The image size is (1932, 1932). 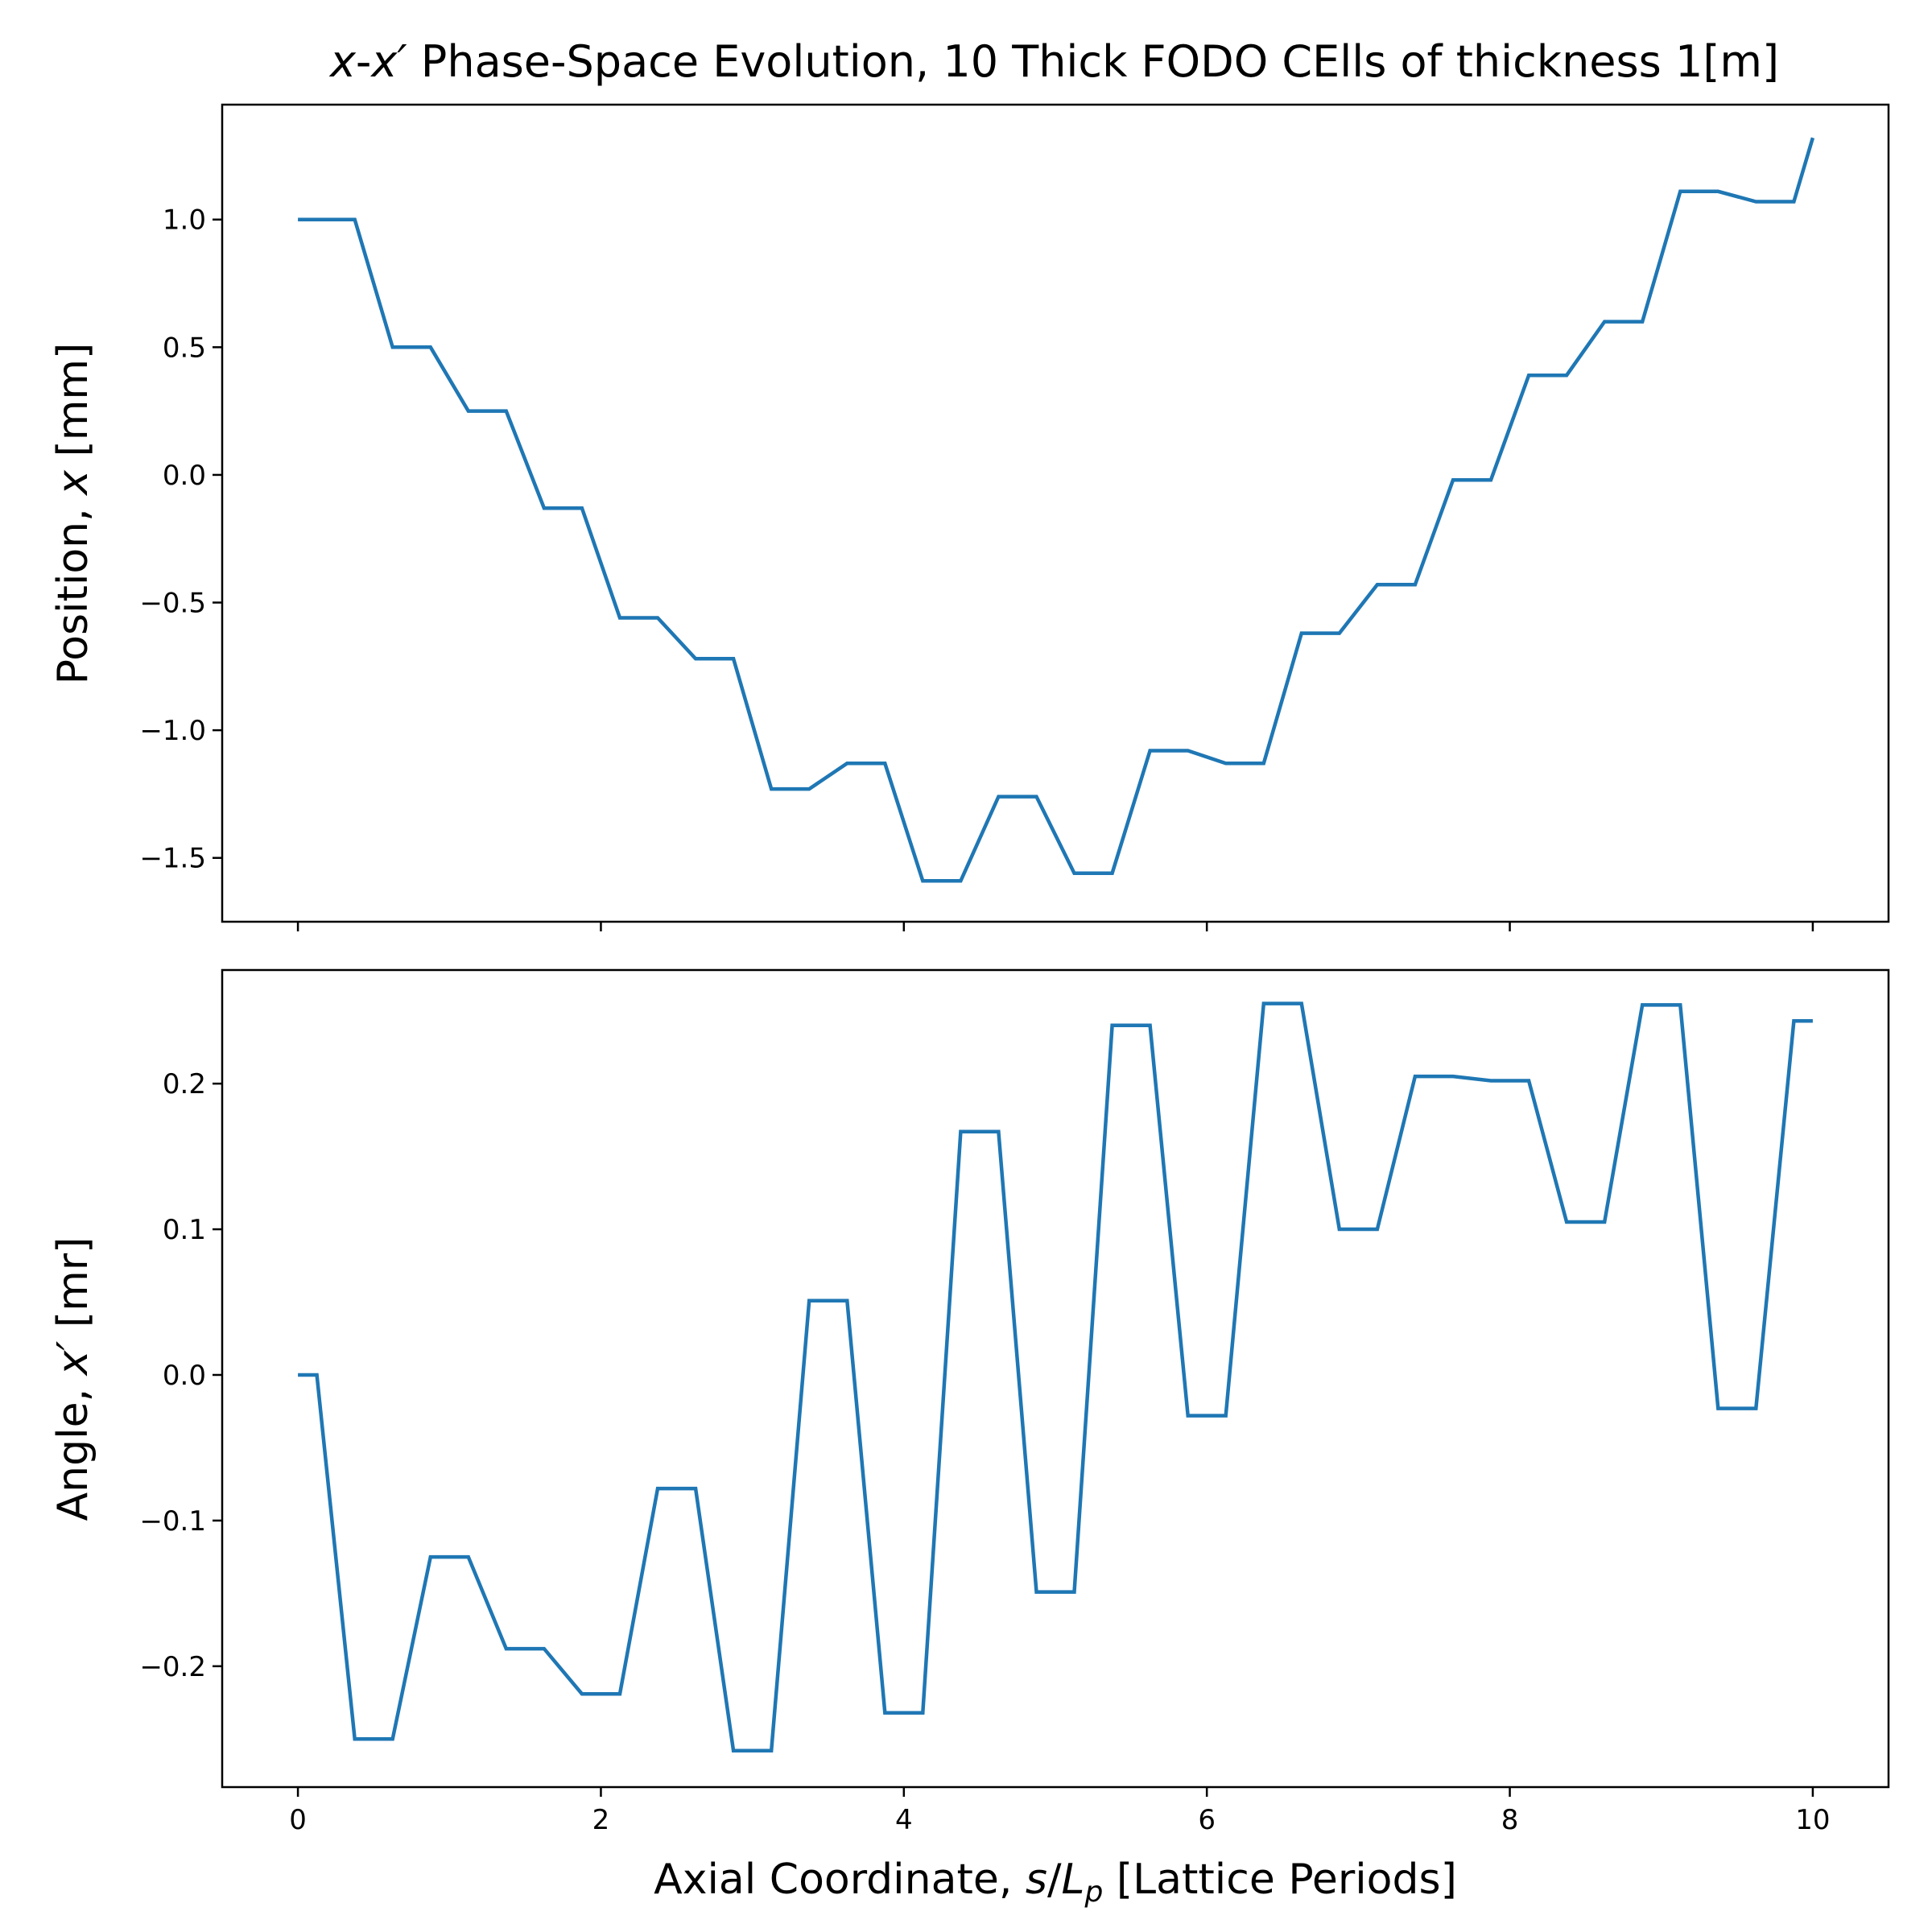 I want to click on chart-title-part-dash: -, so click(x=364, y=61).